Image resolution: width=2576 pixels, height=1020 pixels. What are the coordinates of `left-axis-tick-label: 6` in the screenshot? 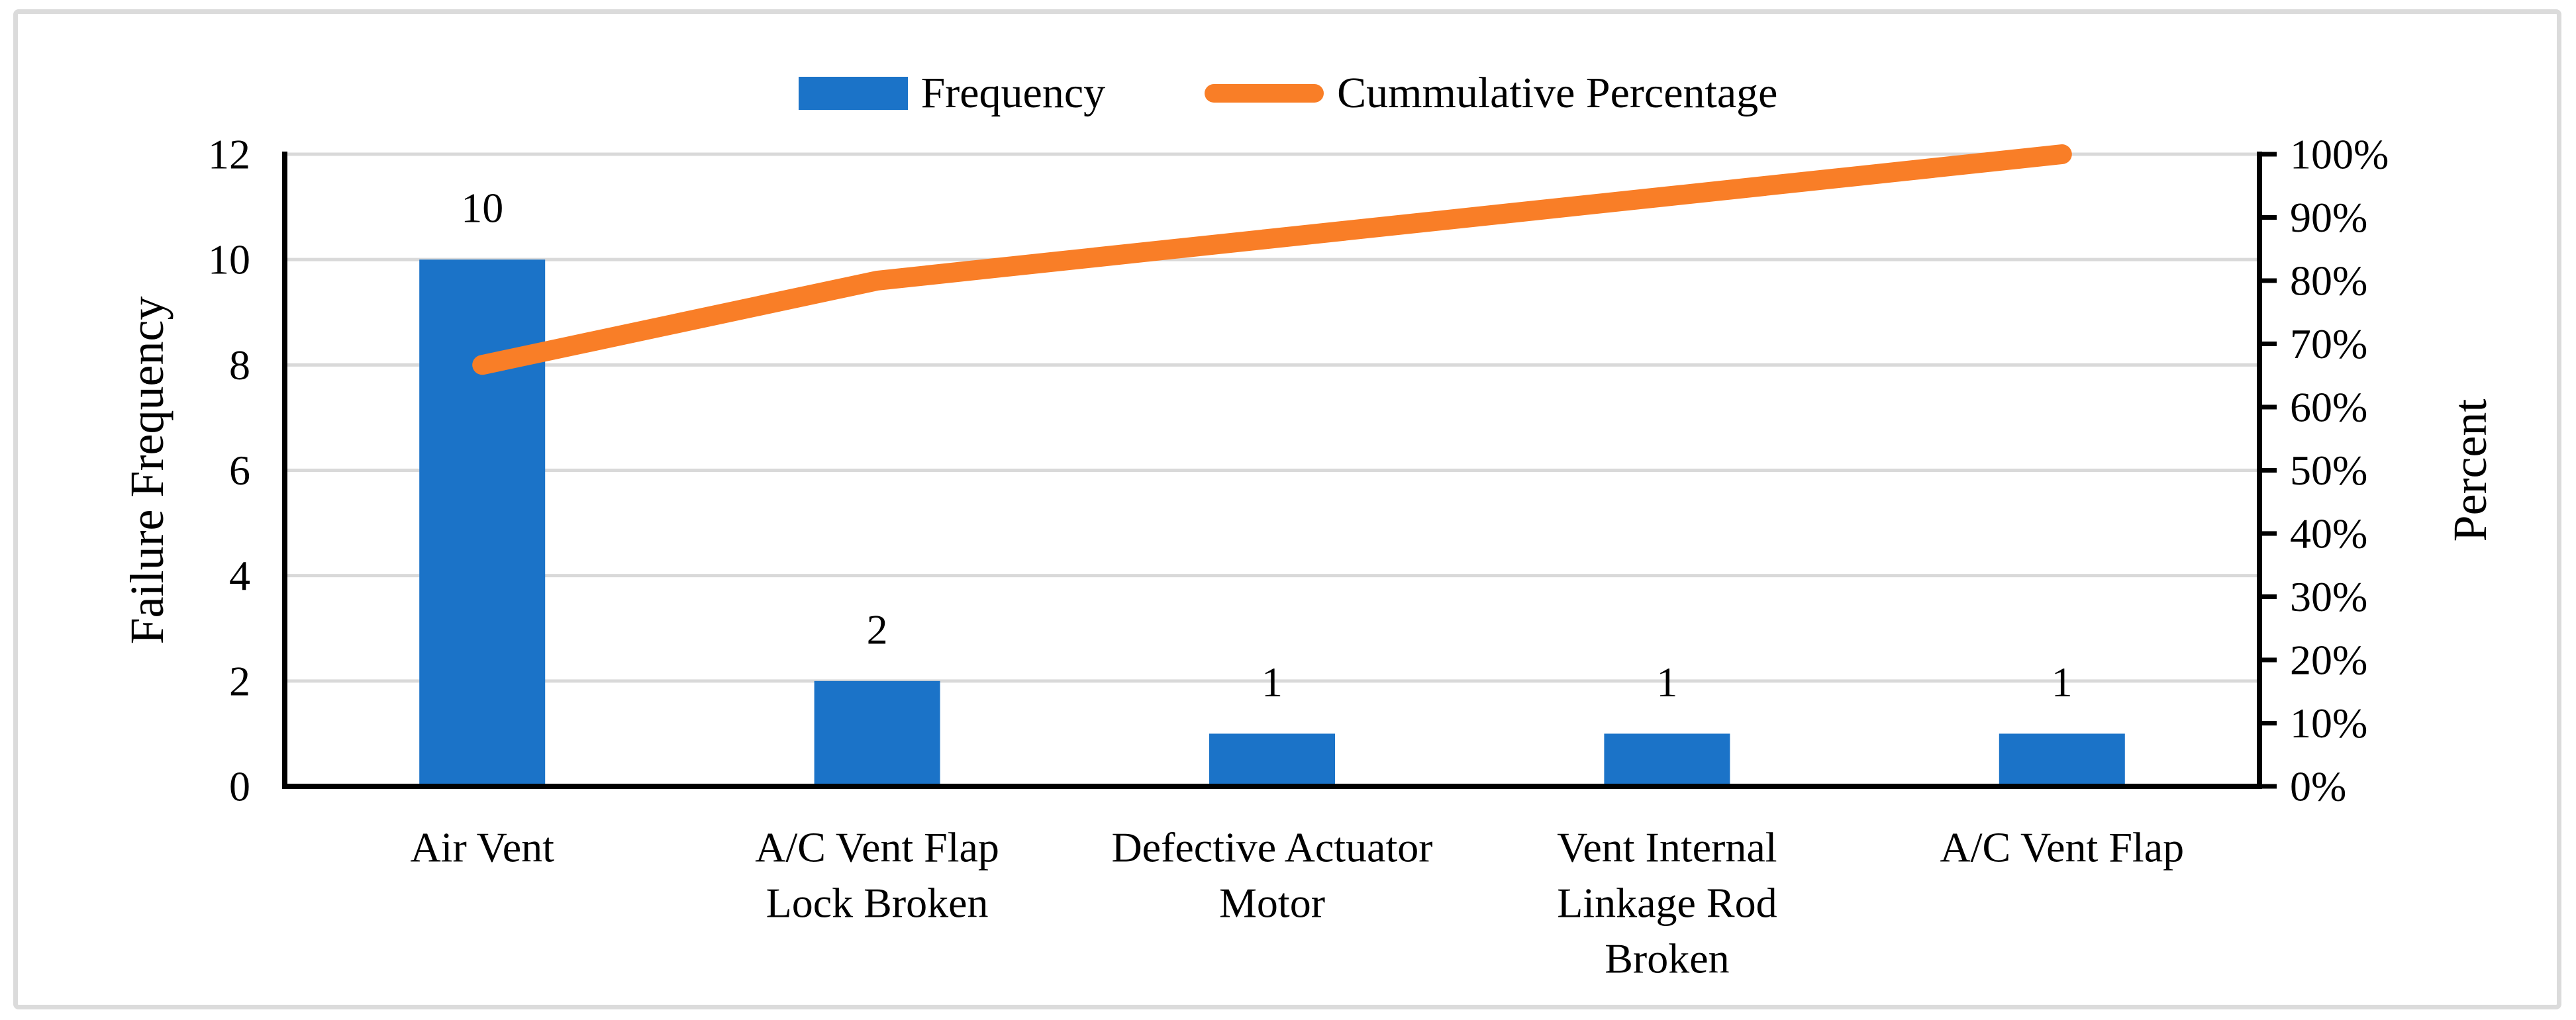 It's located at (239, 470).